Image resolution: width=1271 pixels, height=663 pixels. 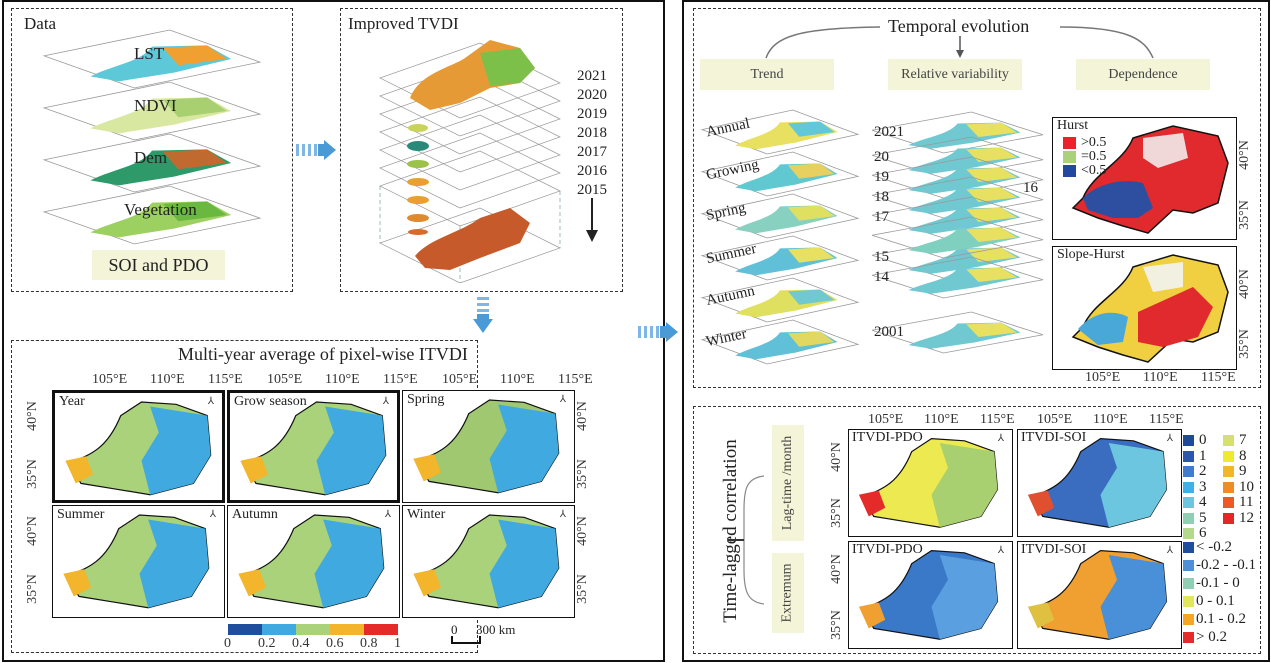 I want to click on dependence-box: Dependence, so click(x=1143, y=74).